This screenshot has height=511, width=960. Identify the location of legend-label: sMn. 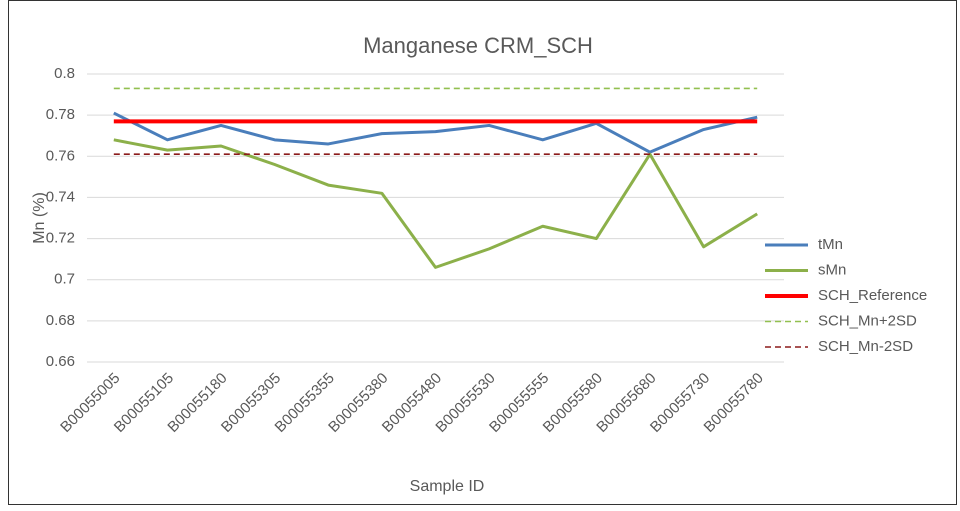
(832, 269).